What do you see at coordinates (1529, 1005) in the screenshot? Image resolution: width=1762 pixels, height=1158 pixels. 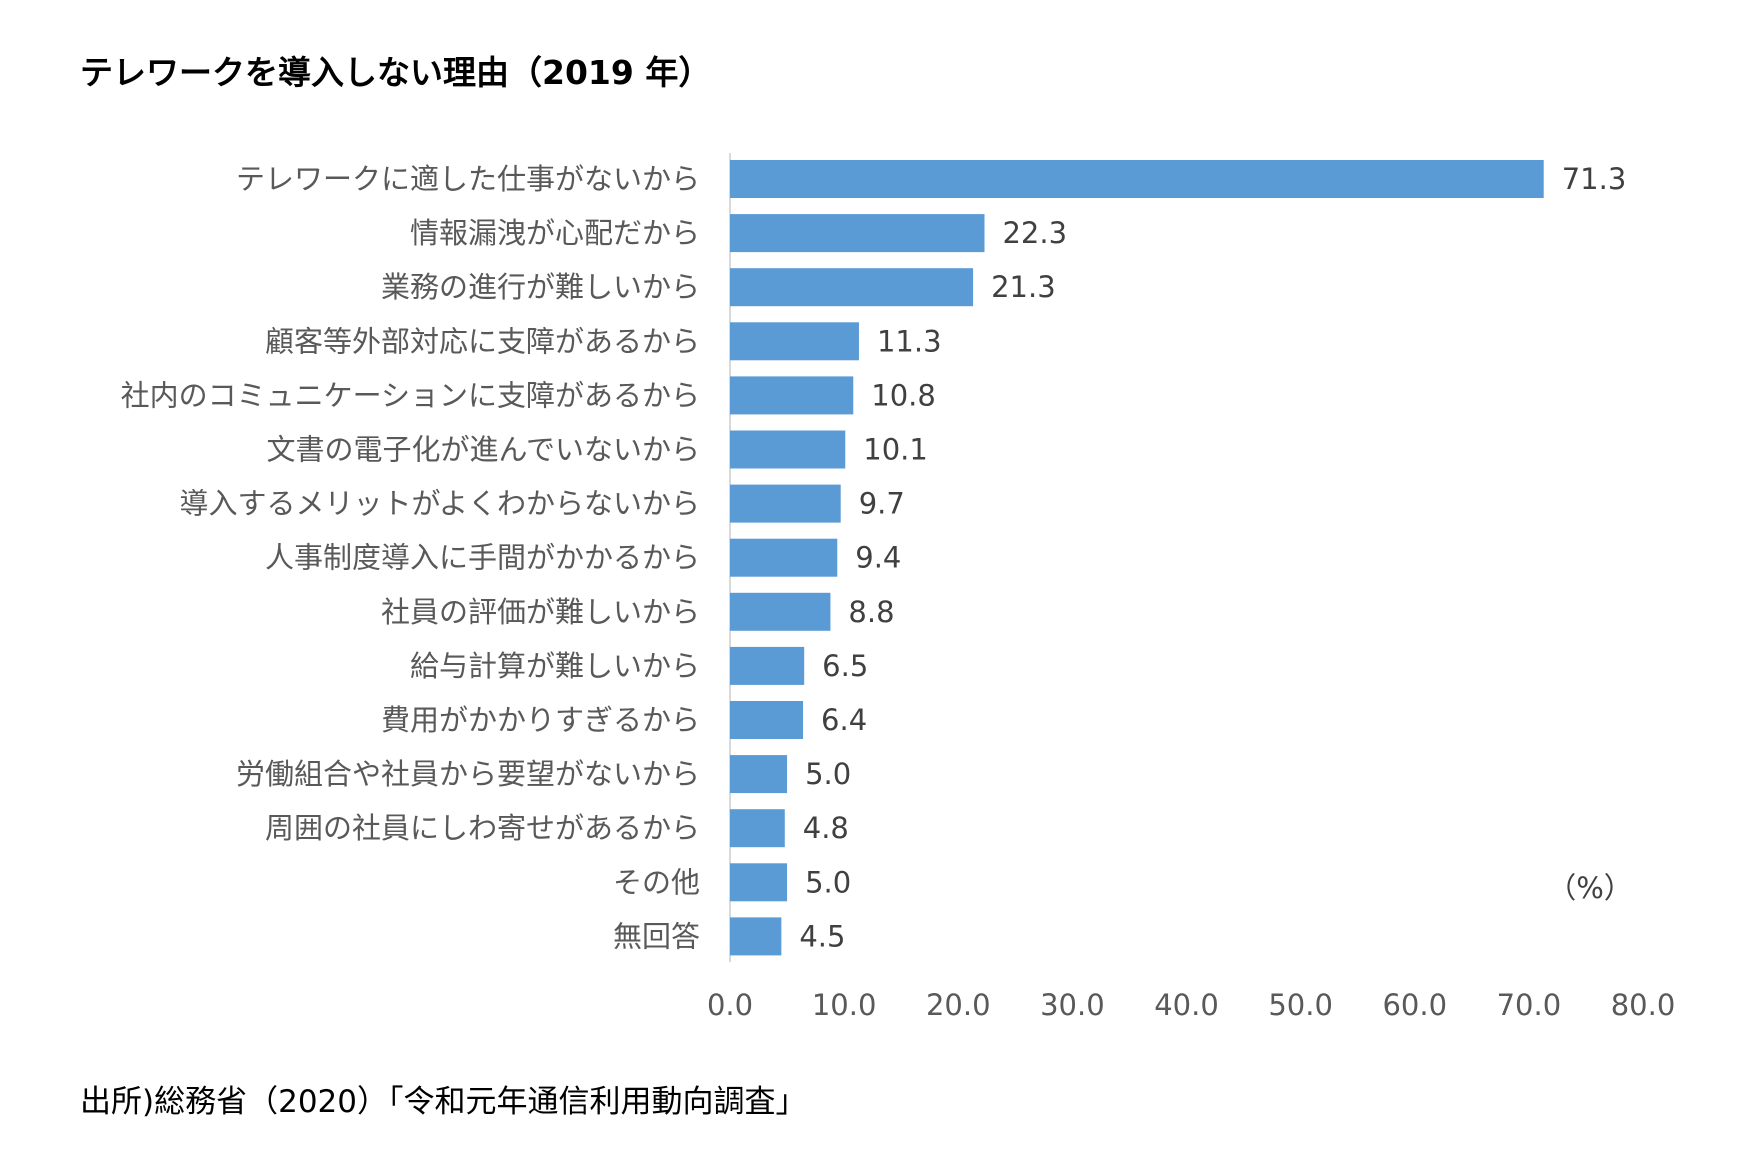 I see `x-tick-label: 70.0` at bounding box center [1529, 1005].